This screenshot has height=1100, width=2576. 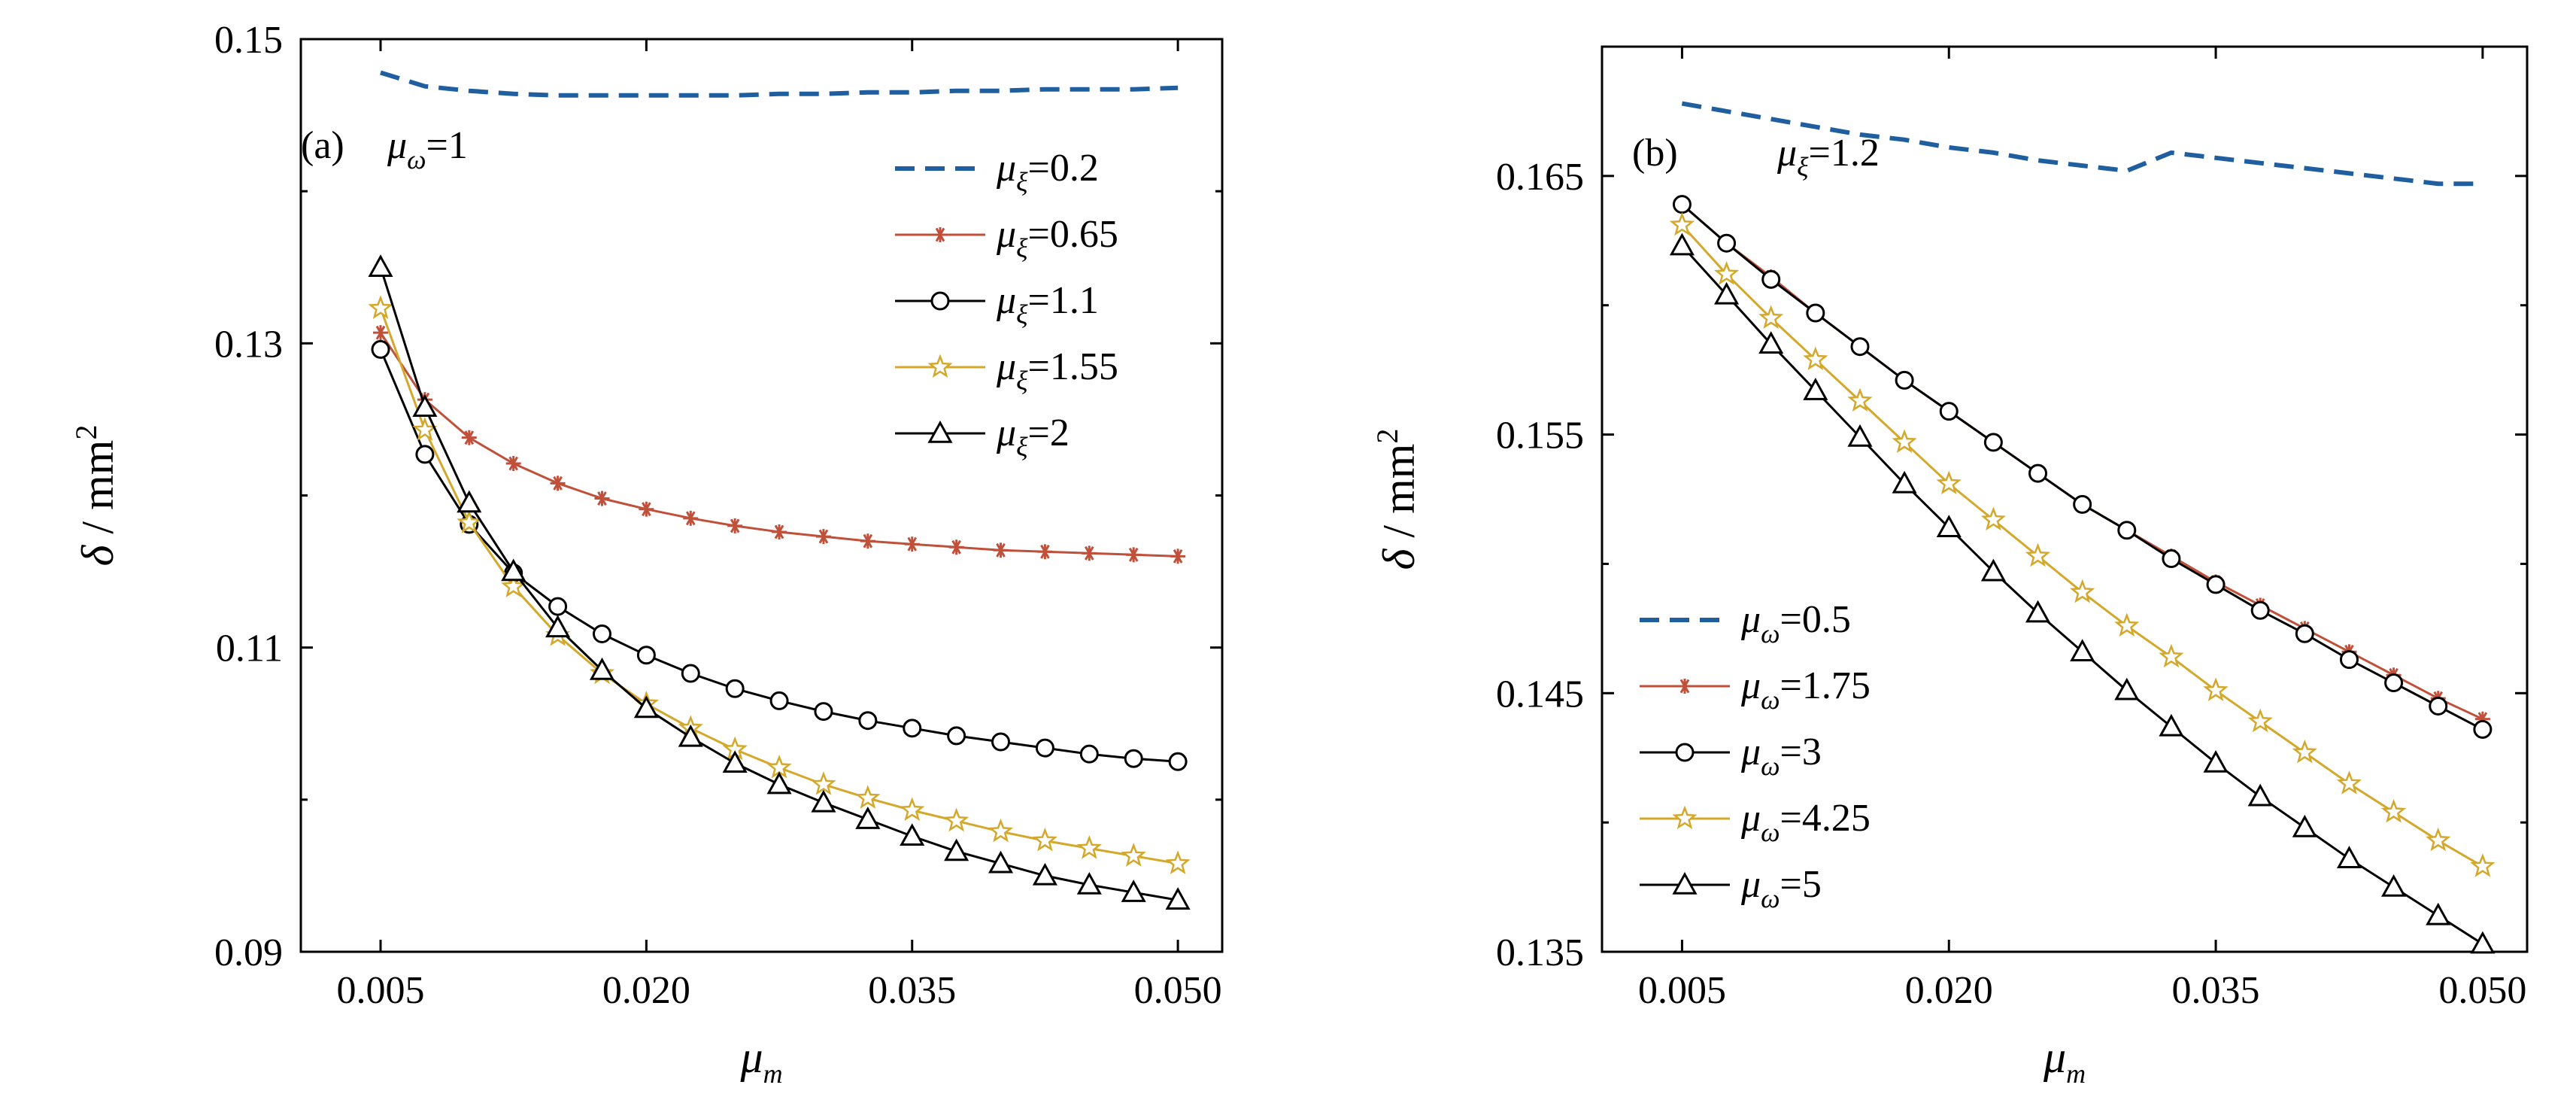 What do you see at coordinates (248, 344) in the screenshot?
I see `y-tick-label: 0.13` at bounding box center [248, 344].